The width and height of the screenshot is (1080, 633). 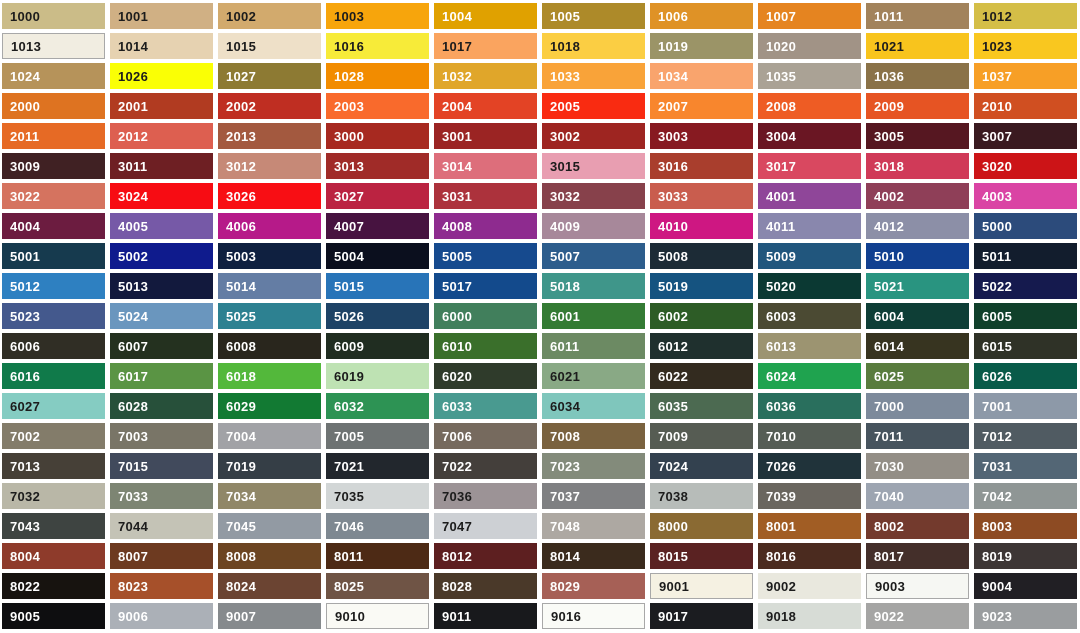 I want to click on color-swatch-3005: 3005, so click(x=917, y=136).